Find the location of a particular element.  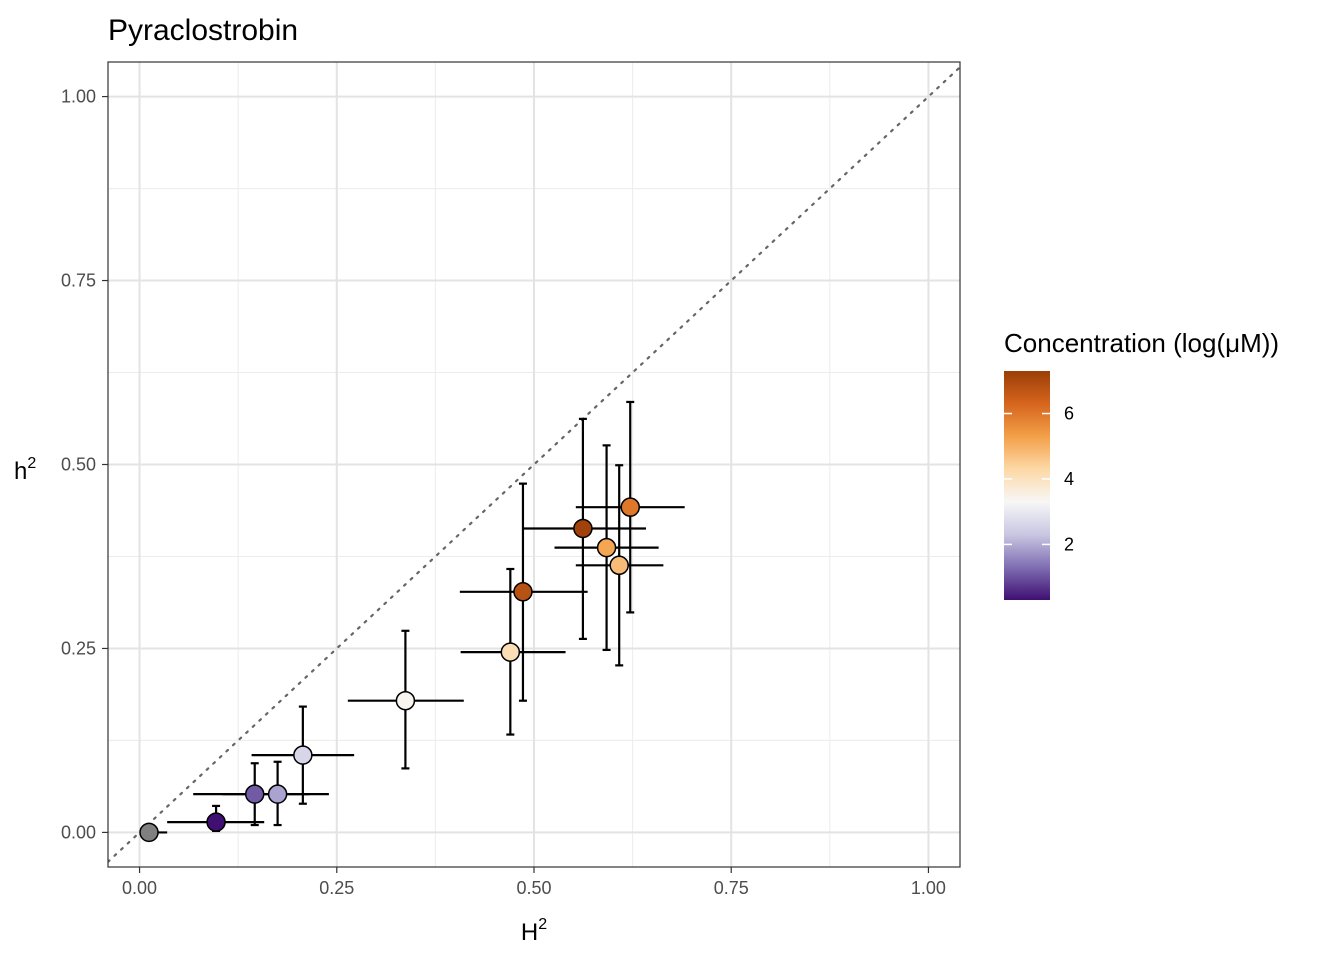

colorbar is located at coordinates (1027, 485).